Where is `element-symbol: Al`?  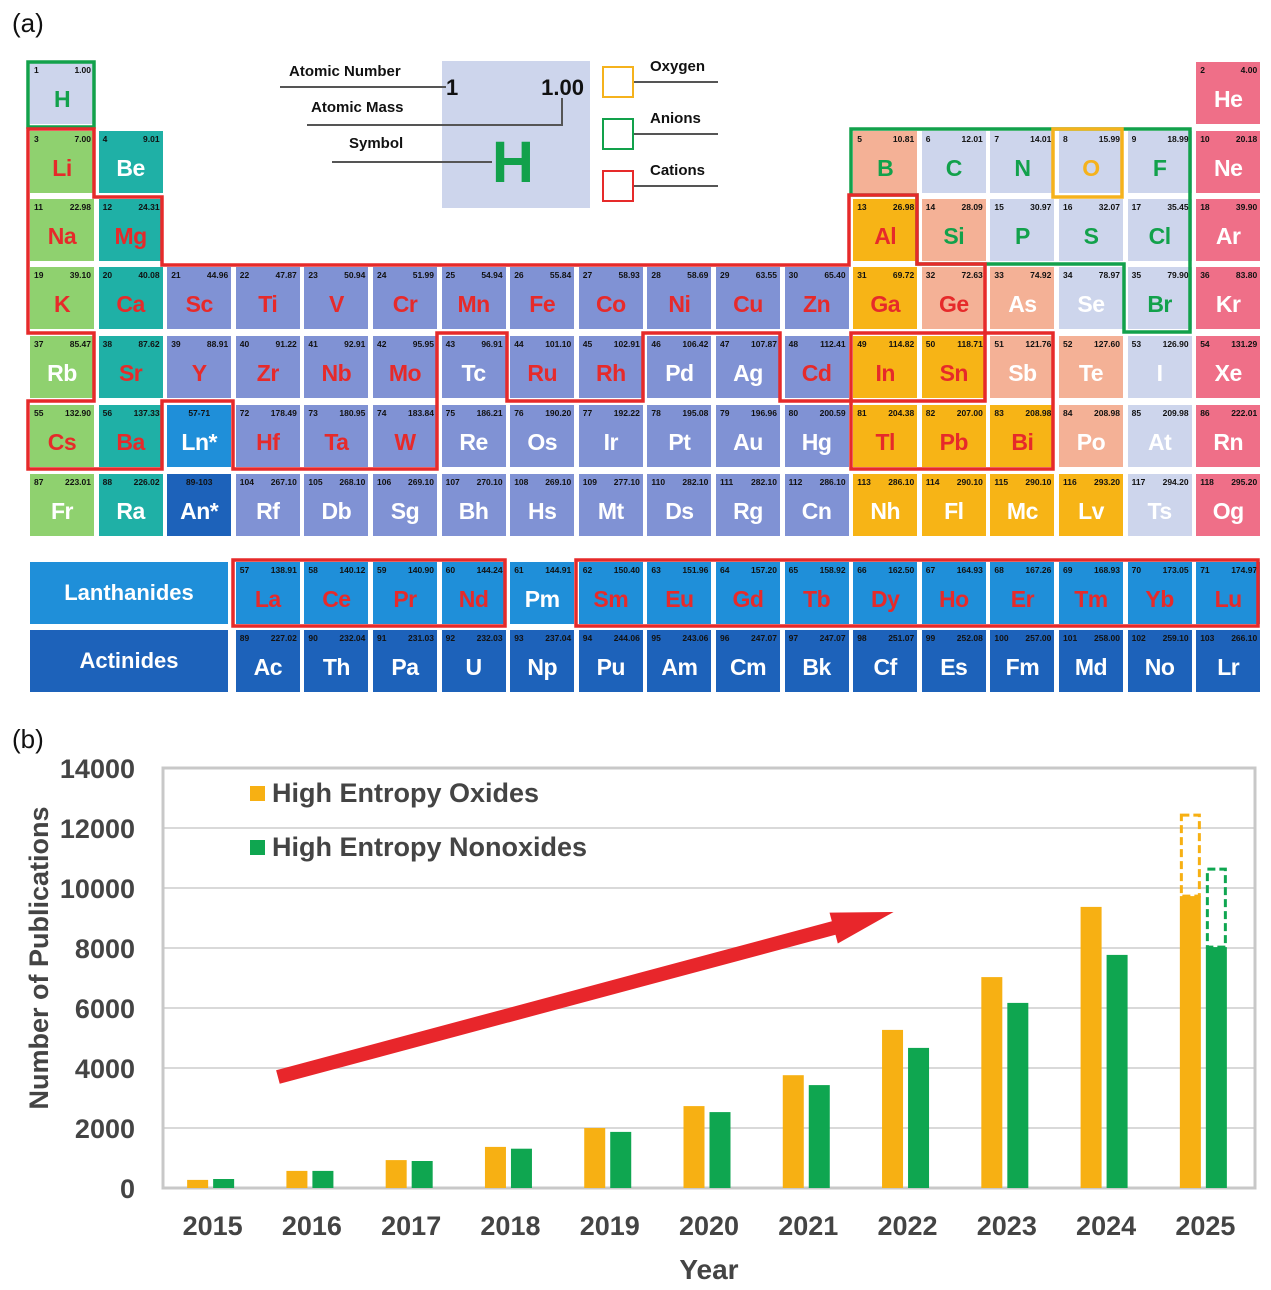
element-symbol: Al is located at coordinates (885, 236).